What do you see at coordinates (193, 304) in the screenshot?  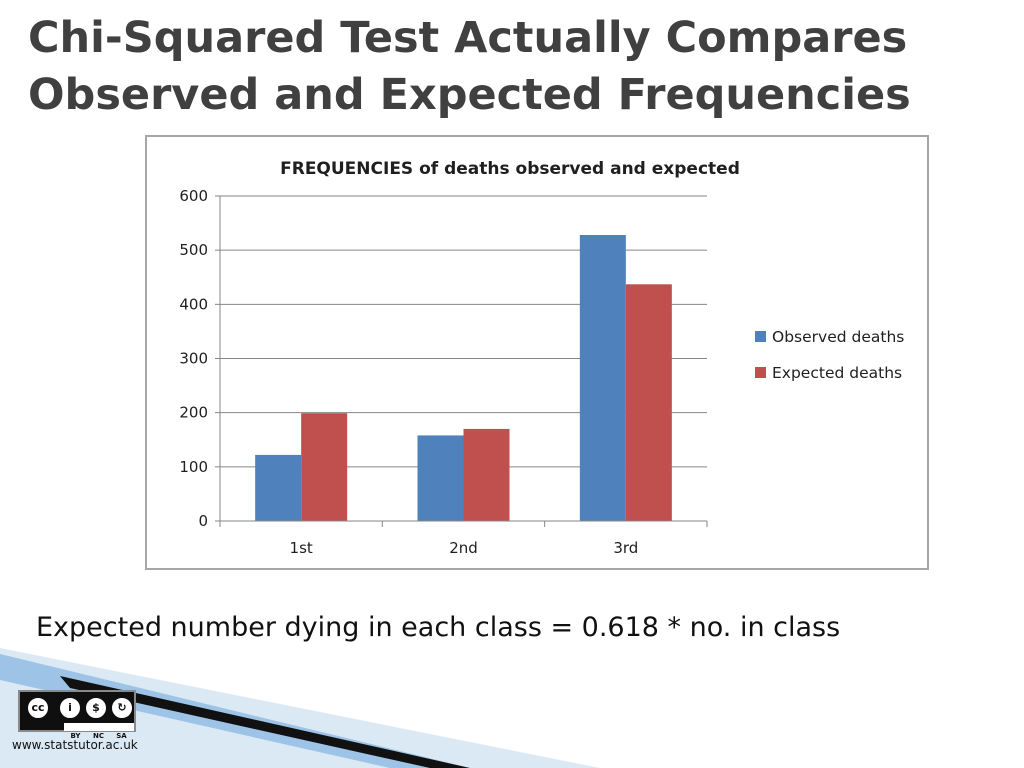 I see `y-tick-label: 400` at bounding box center [193, 304].